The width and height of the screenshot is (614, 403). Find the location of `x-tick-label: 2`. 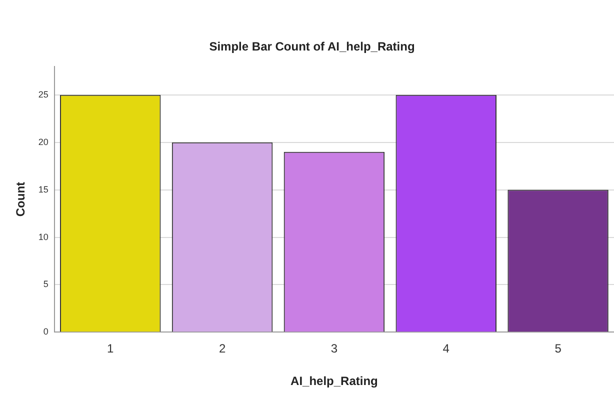

x-tick-label: 2 is located at coordinates (222, 349).